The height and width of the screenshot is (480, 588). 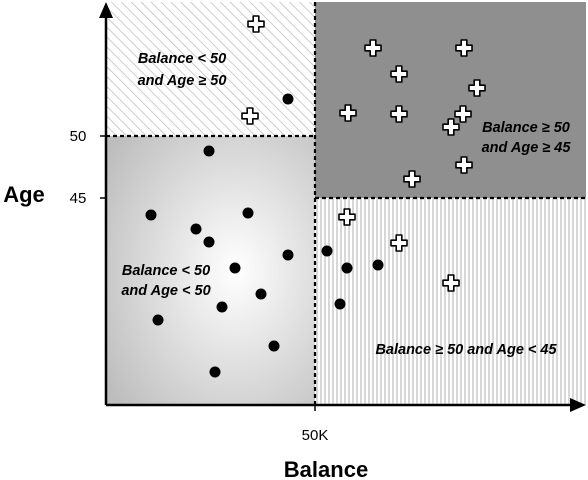 What do you see at coordinates (326, 468) in the screenshot?
I see `x-axis-title: Balance` at bounding box center [326, 468].